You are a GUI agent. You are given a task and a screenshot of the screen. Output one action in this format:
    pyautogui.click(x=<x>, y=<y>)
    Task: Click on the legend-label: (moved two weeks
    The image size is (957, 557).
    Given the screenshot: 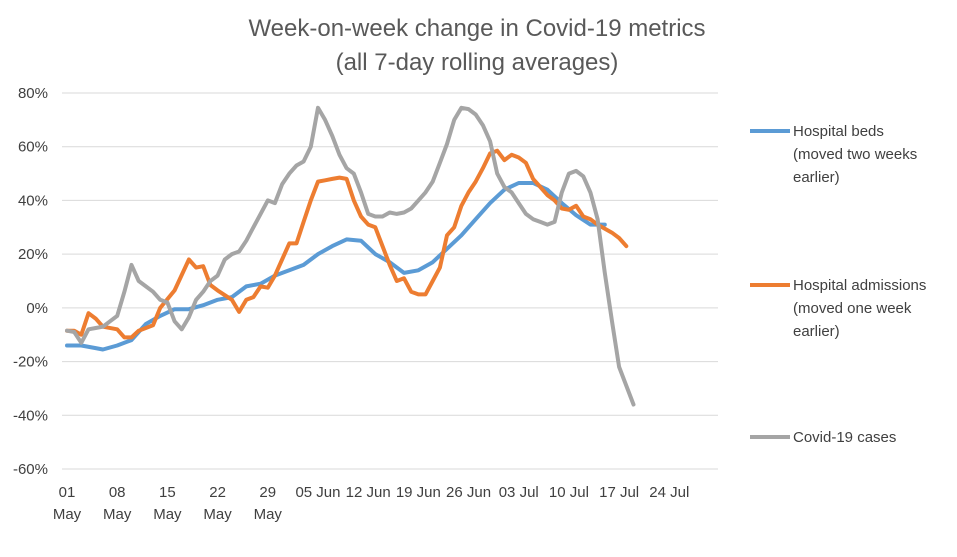 What is the action you would take?
    pyautogui.click(x=855, y=154)
    